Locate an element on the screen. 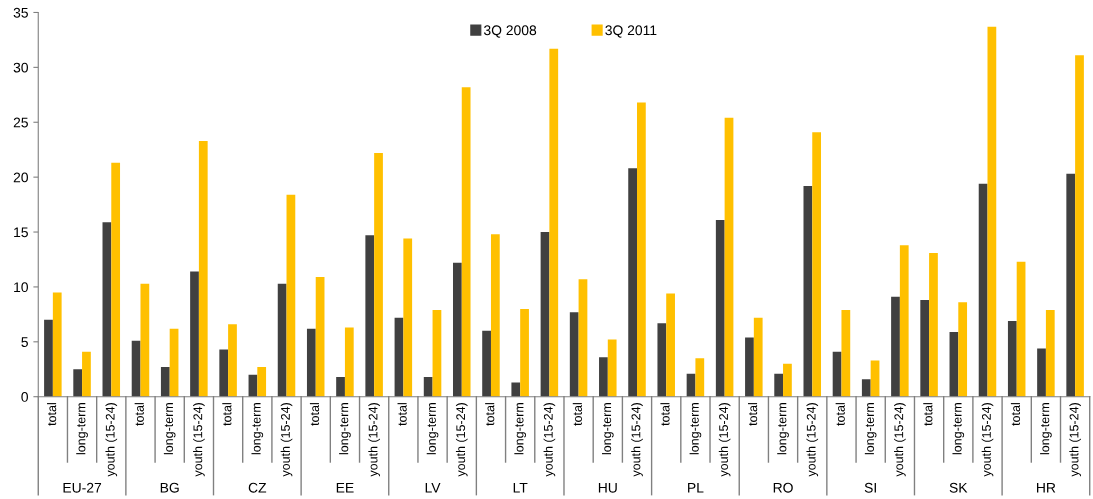  y-tick-label: 0 is located at coordinates (24, 397).